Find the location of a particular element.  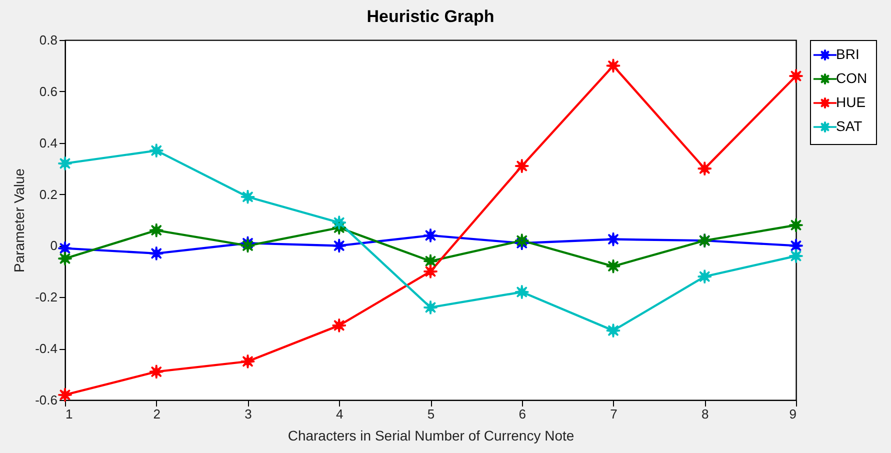

y-tick-label: -0.6 is located at coordinates (46, 400).